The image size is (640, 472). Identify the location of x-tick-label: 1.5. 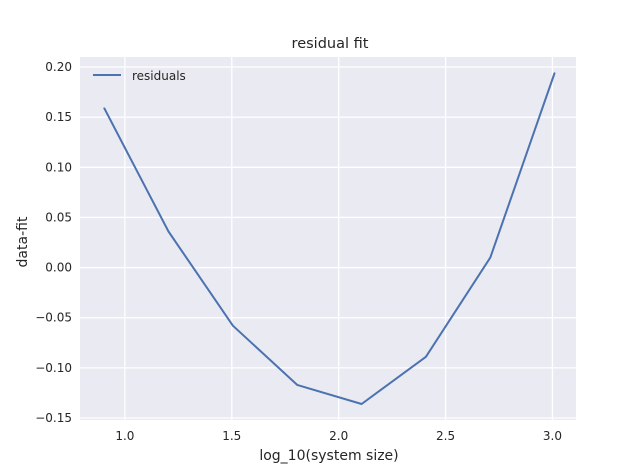
(231, 436).